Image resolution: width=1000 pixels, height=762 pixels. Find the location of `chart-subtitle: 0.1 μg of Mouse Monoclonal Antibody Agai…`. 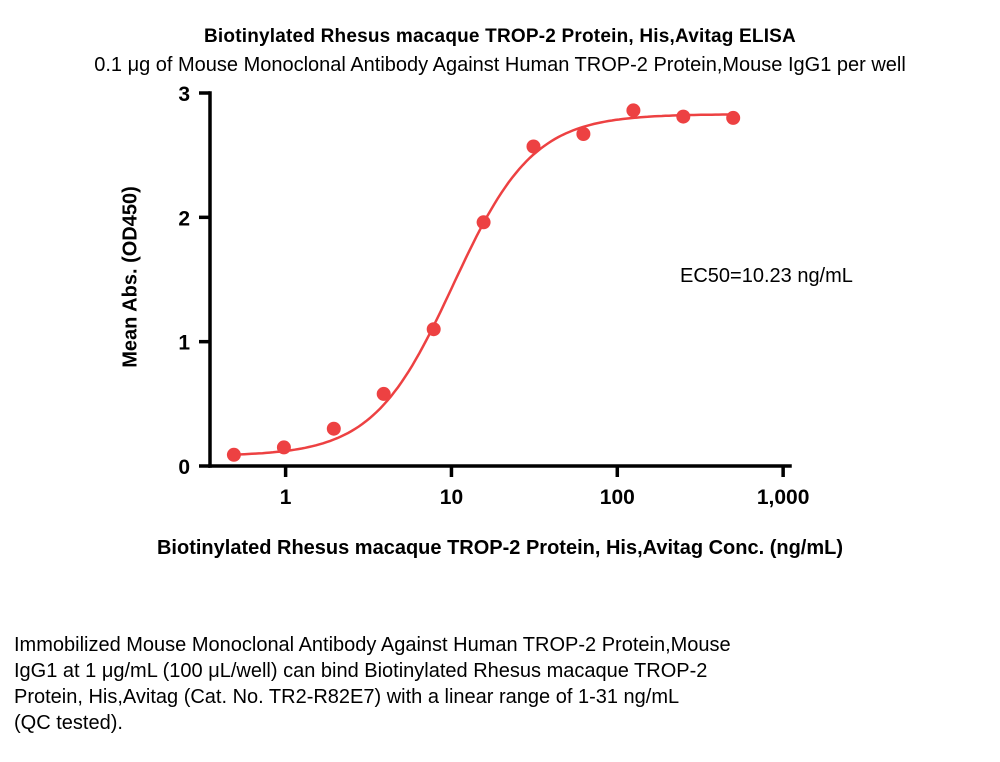

chart-subtitle: 0.1 μg of Mouse Monoclonal Antibody Agai… is located at coordinates (500, 65).